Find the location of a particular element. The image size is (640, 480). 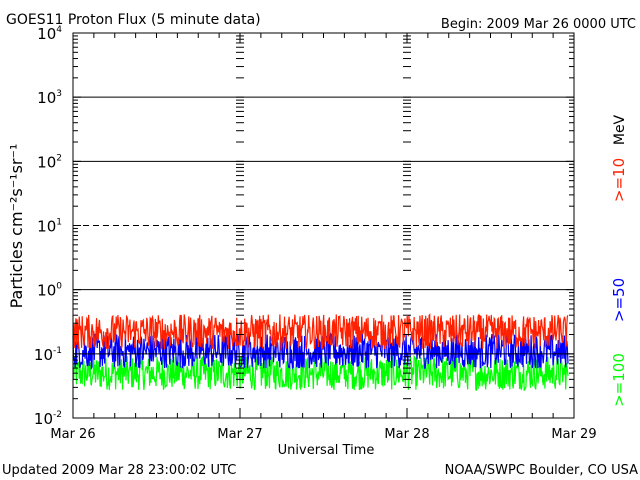

series-layer is located at coordinates (320, 352).